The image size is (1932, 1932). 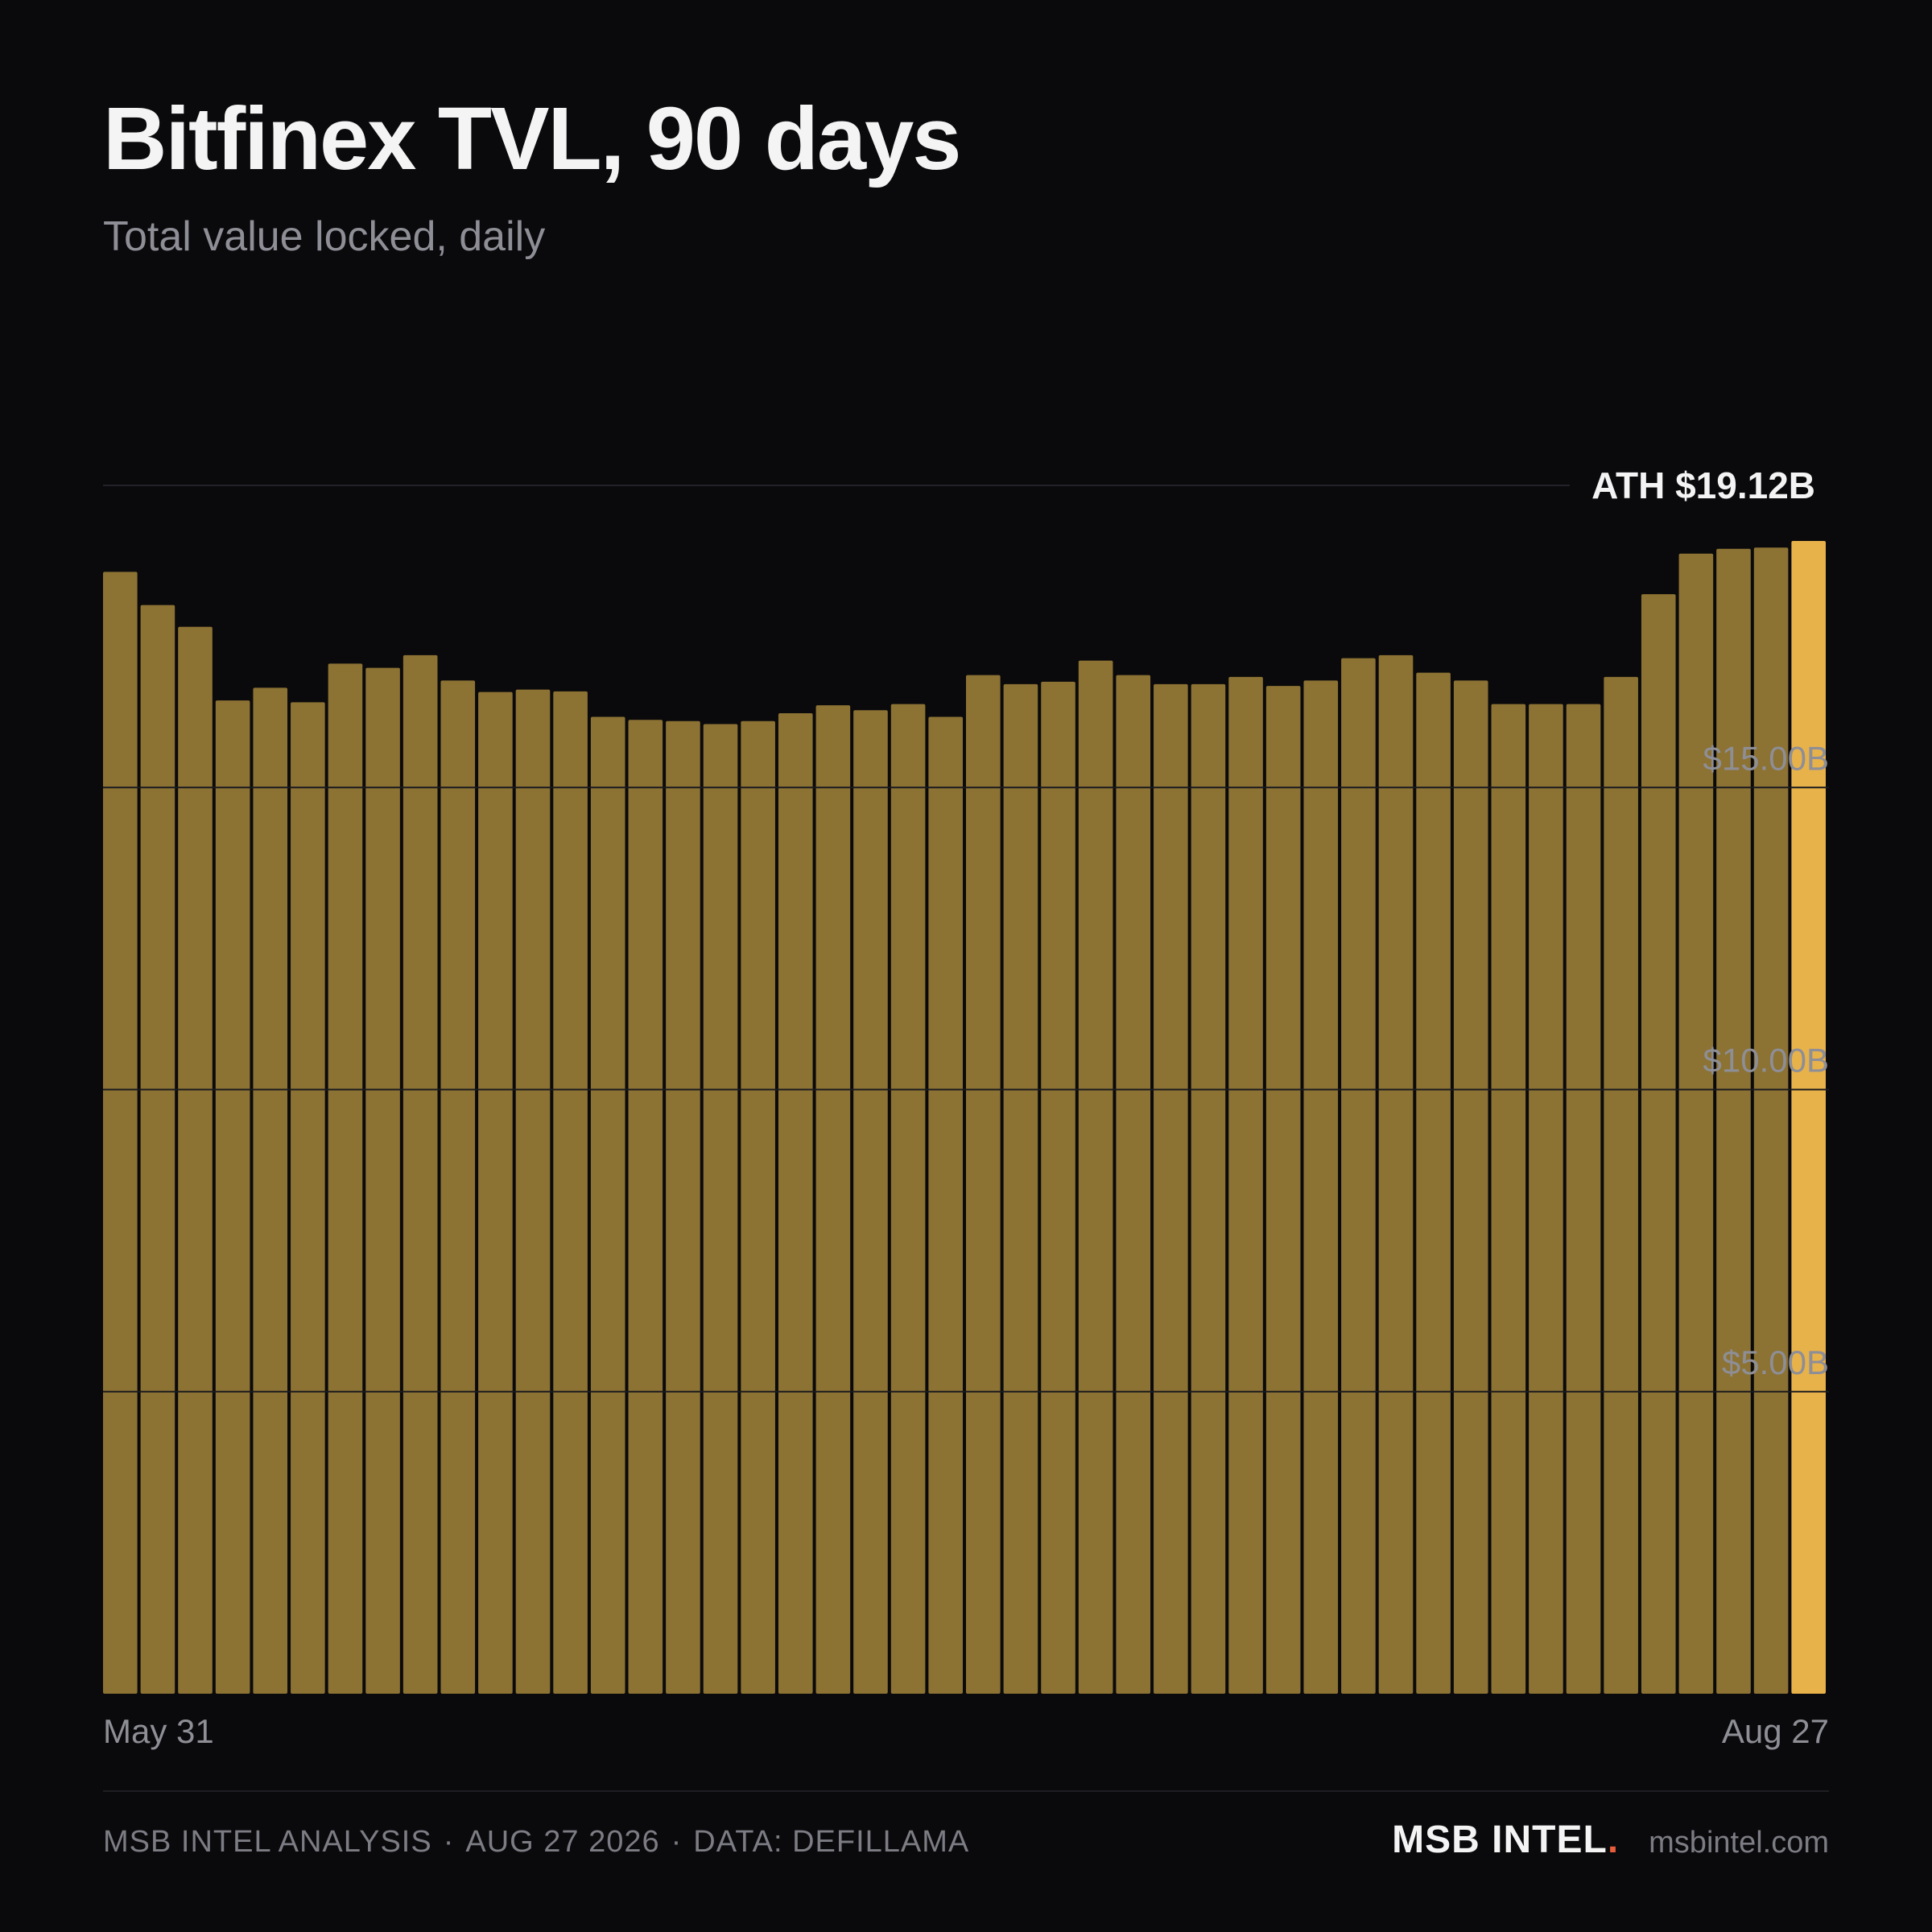 I want to click on footer-divider, so click(x=966, y=1791).